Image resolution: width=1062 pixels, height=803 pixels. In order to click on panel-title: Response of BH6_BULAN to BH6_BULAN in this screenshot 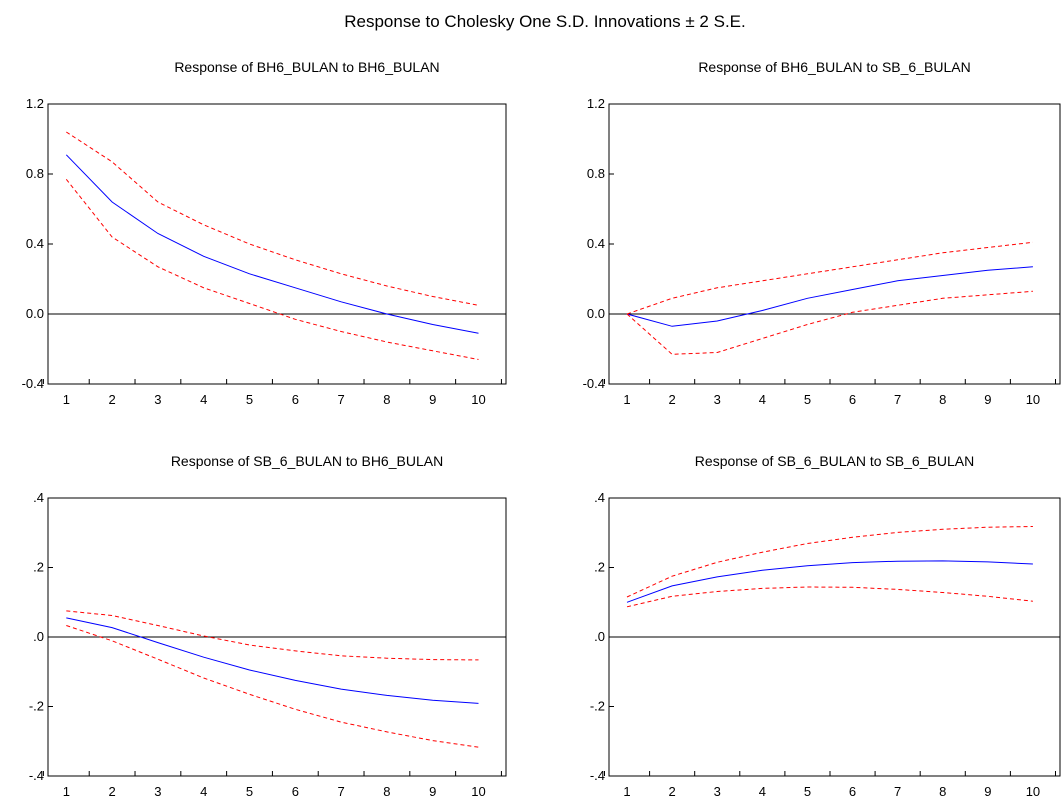, I will do `click(306, 67)`.